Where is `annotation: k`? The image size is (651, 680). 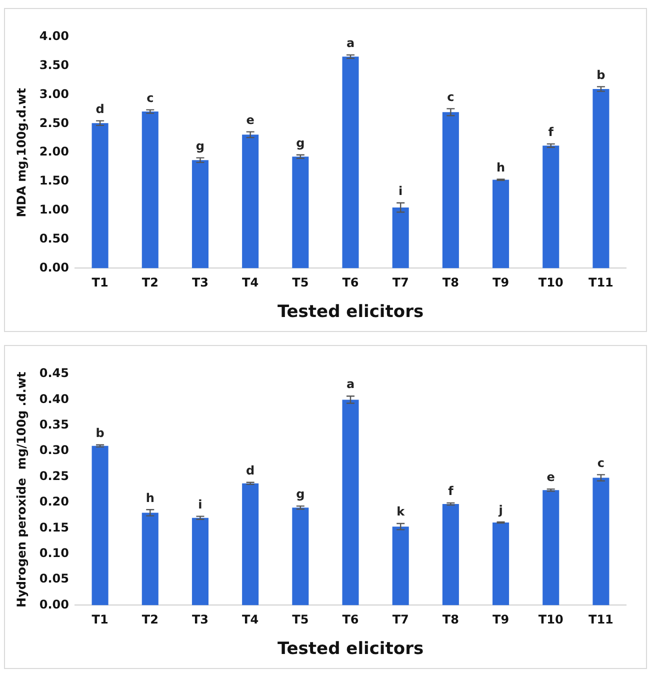 annotation: k is located at coordinates (401, 511).